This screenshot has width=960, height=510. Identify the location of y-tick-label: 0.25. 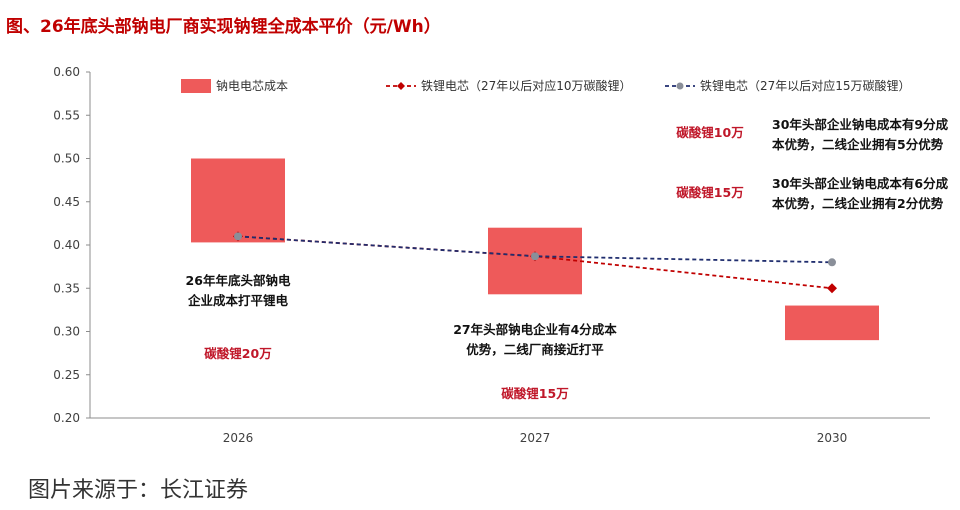
(66, 375).